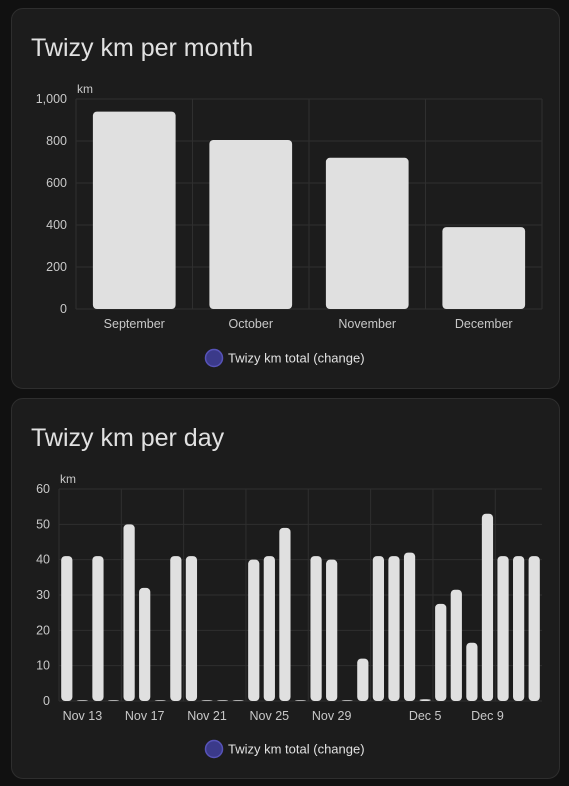 This screenshot has width=569, height=786. I want to click on bar-september, so click(134, 210).